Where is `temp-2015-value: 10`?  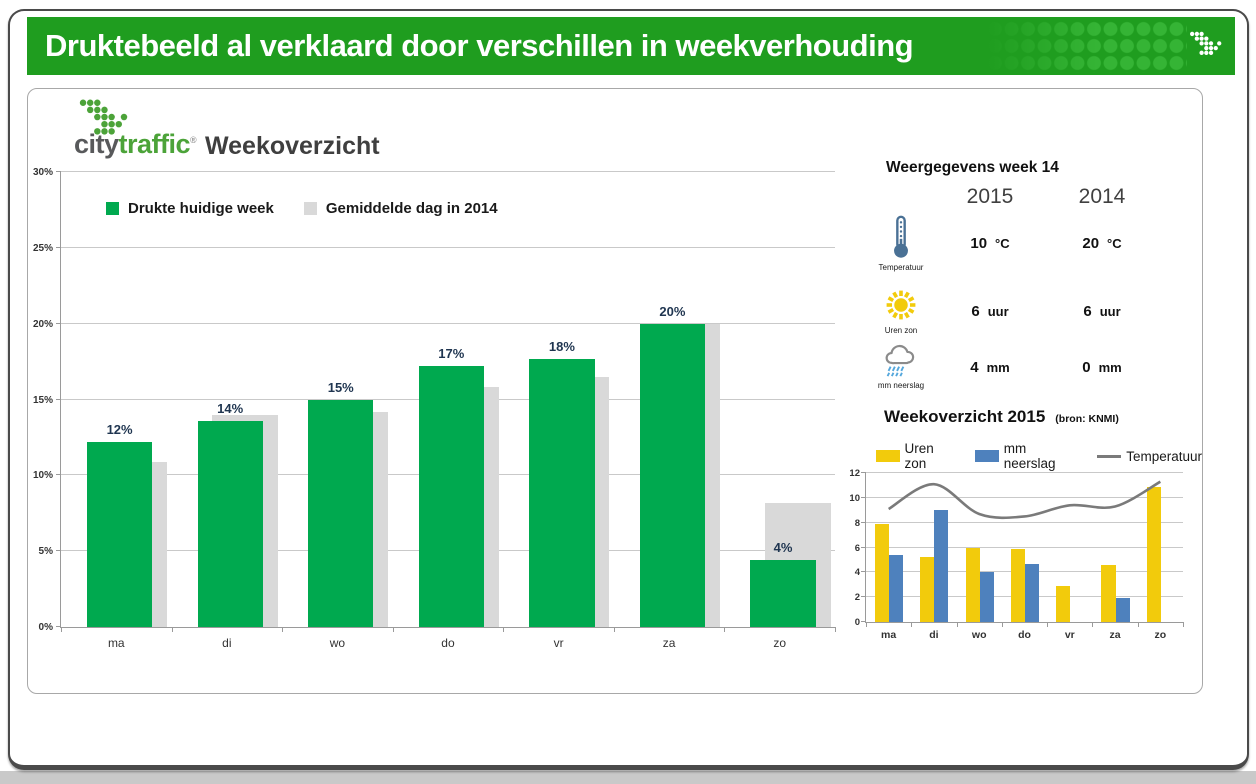 temp-2015-value: 10 is located at coordinates (979, 243).